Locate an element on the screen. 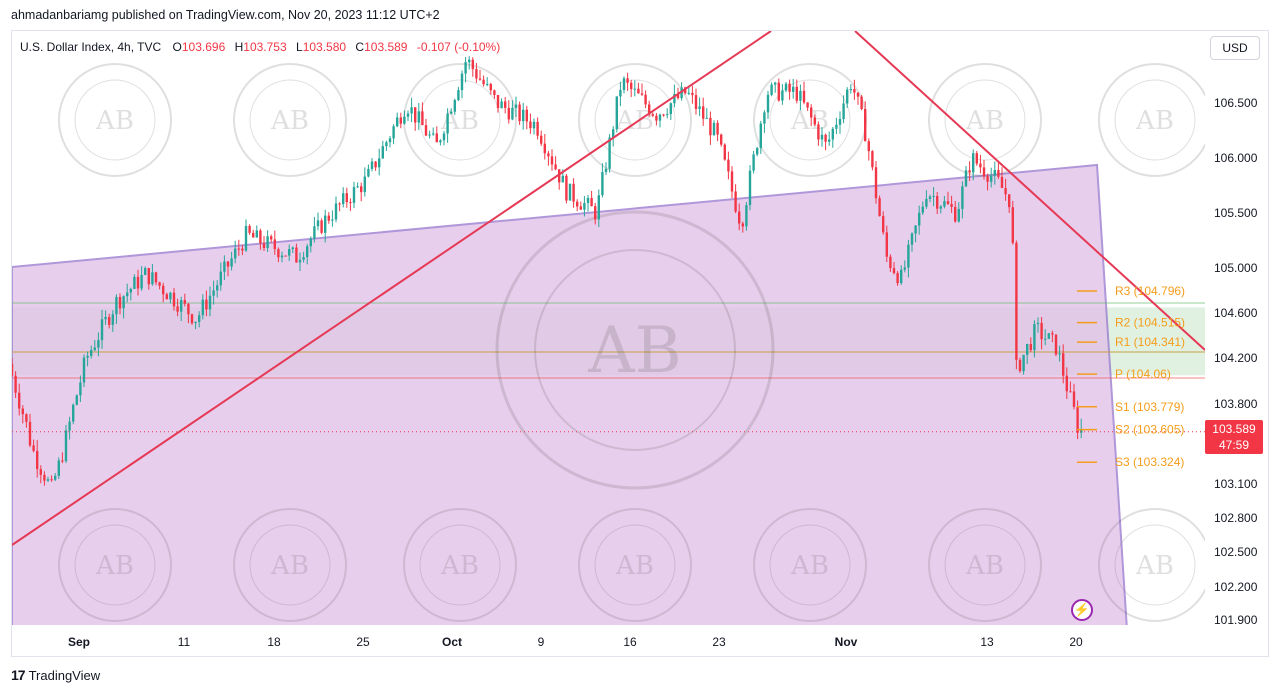  brand-name: TradingView is located at coordinates (64, 675).